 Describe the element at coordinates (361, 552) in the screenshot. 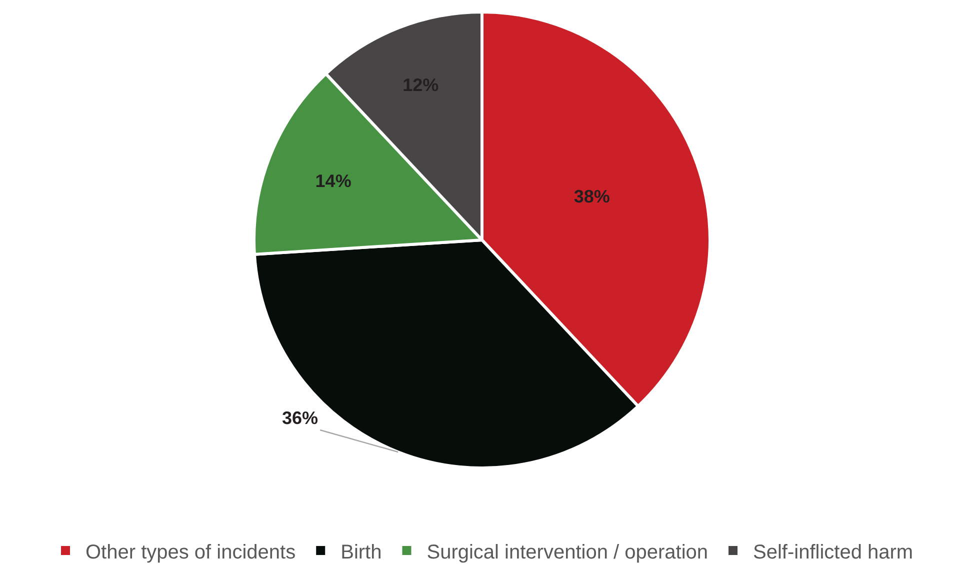

I see `legend-label: Birth` at that location.